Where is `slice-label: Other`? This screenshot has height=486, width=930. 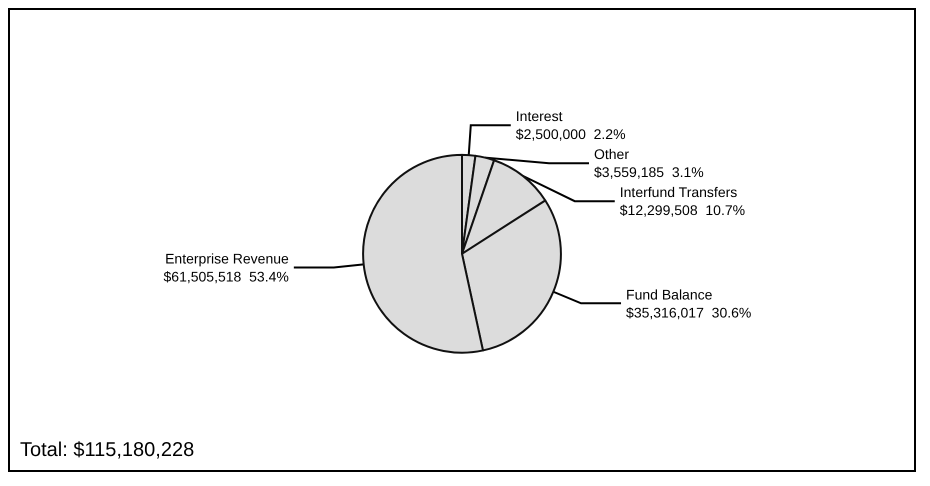
slice-label: Other is located at coordinates (612, 154).